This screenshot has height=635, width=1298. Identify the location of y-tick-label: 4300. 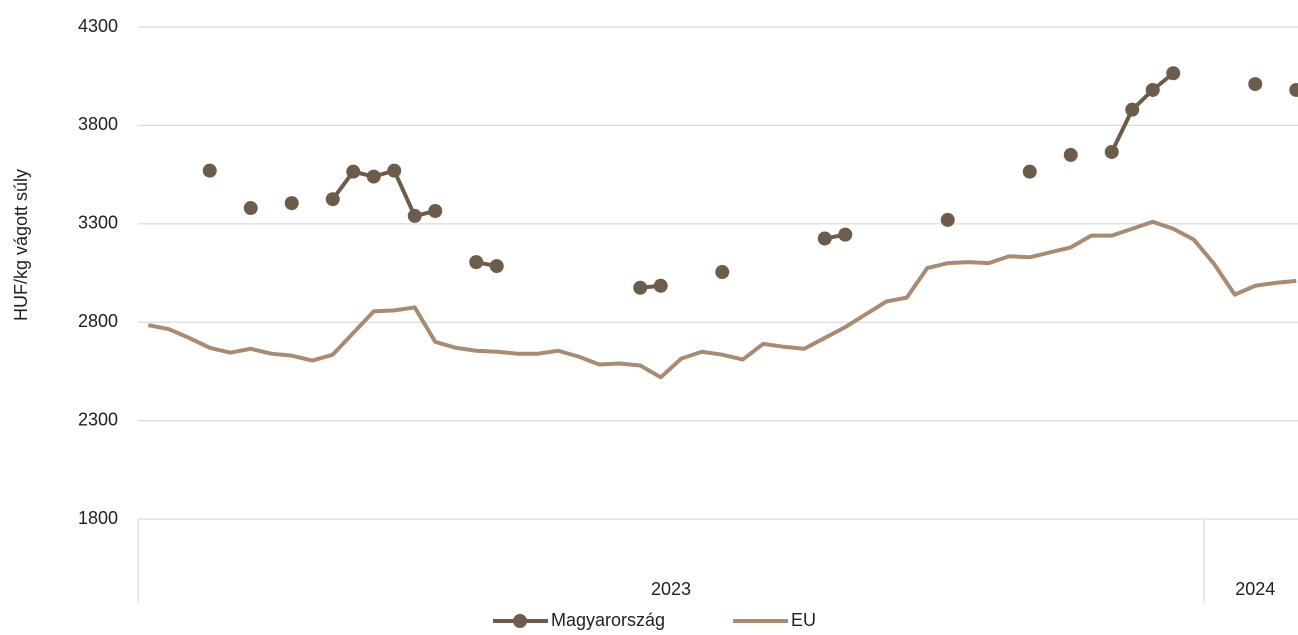
(98, 26).